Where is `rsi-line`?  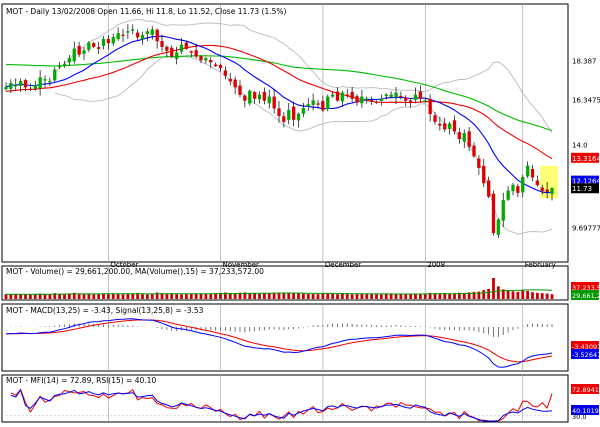
rsi-line is located at coordinates (281, 405).